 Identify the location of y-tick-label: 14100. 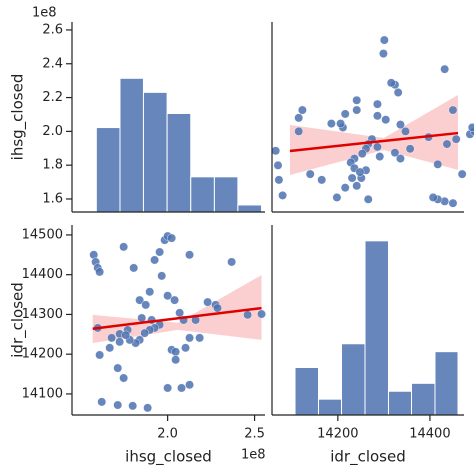
(42, 393).